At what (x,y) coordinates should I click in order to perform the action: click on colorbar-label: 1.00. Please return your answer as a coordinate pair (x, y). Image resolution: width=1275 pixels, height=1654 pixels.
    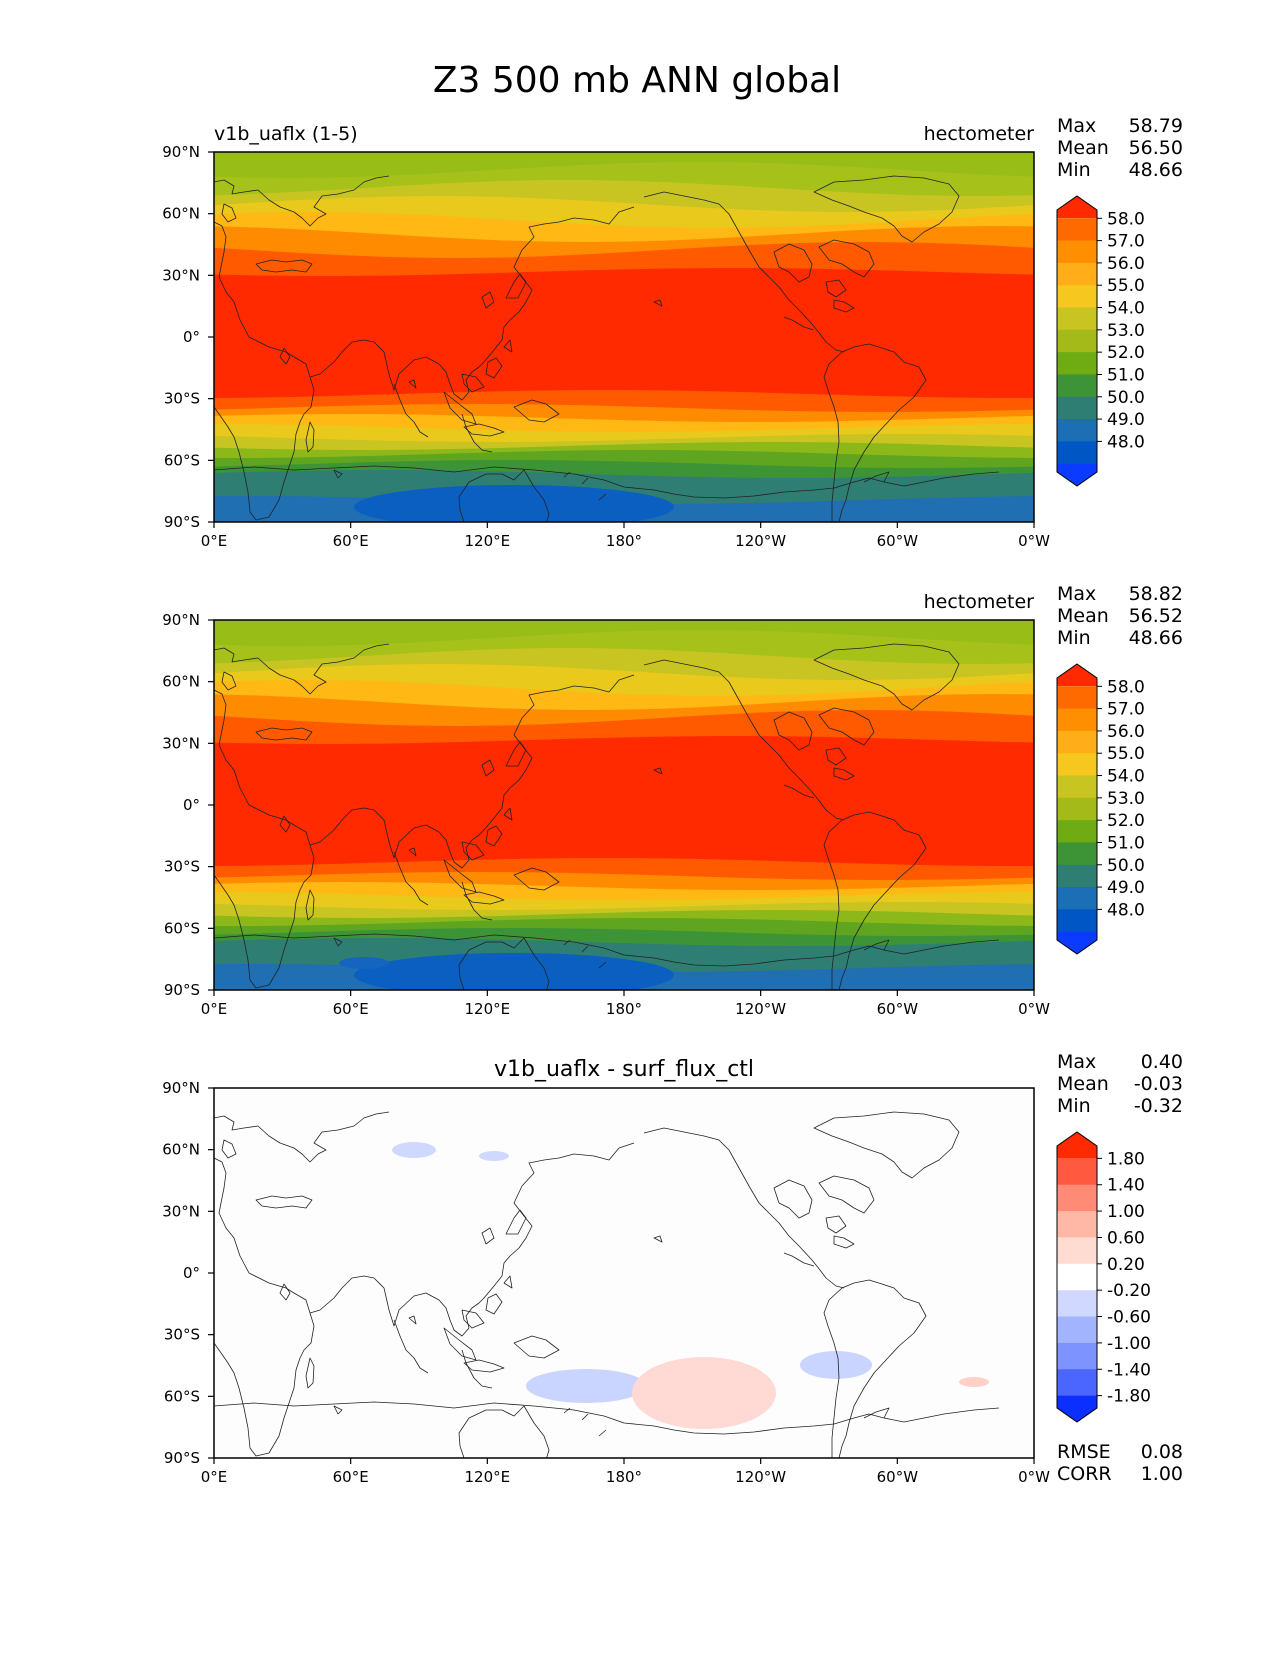
    Looking at the image, I should click on (1126, 1212).